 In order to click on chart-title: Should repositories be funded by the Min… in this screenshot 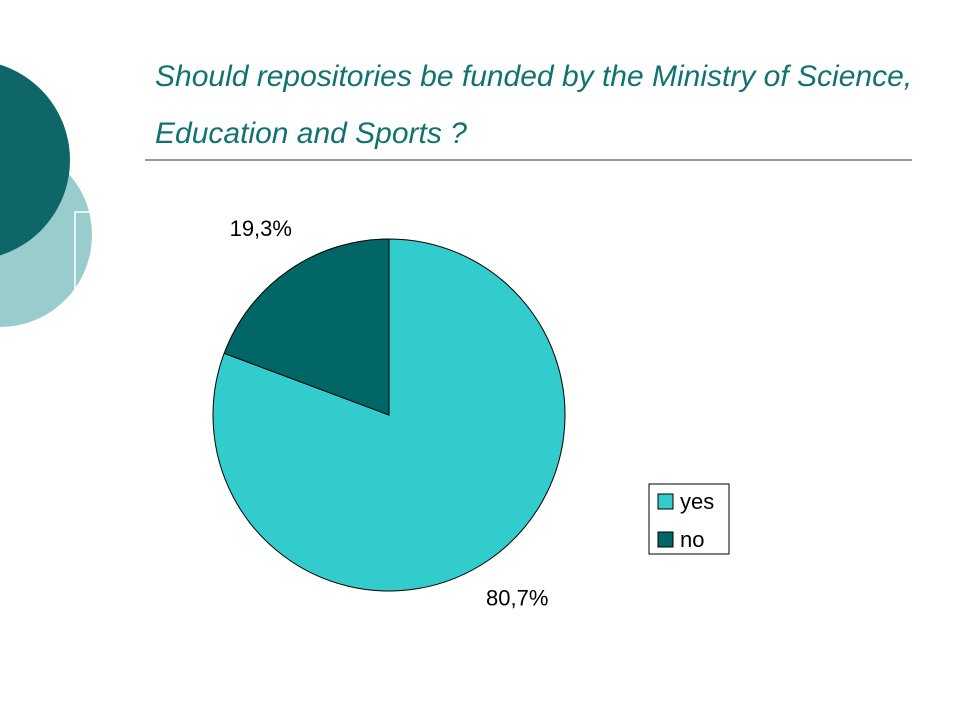, I will do `click(534, 105)`.